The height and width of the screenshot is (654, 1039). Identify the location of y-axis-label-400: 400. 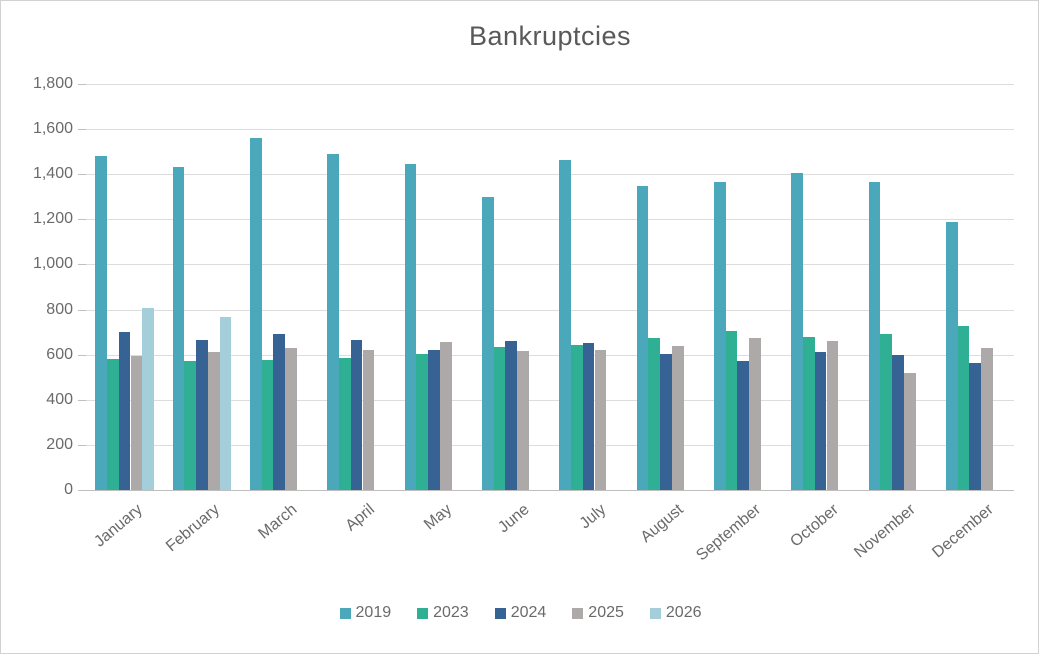
(59, 399).